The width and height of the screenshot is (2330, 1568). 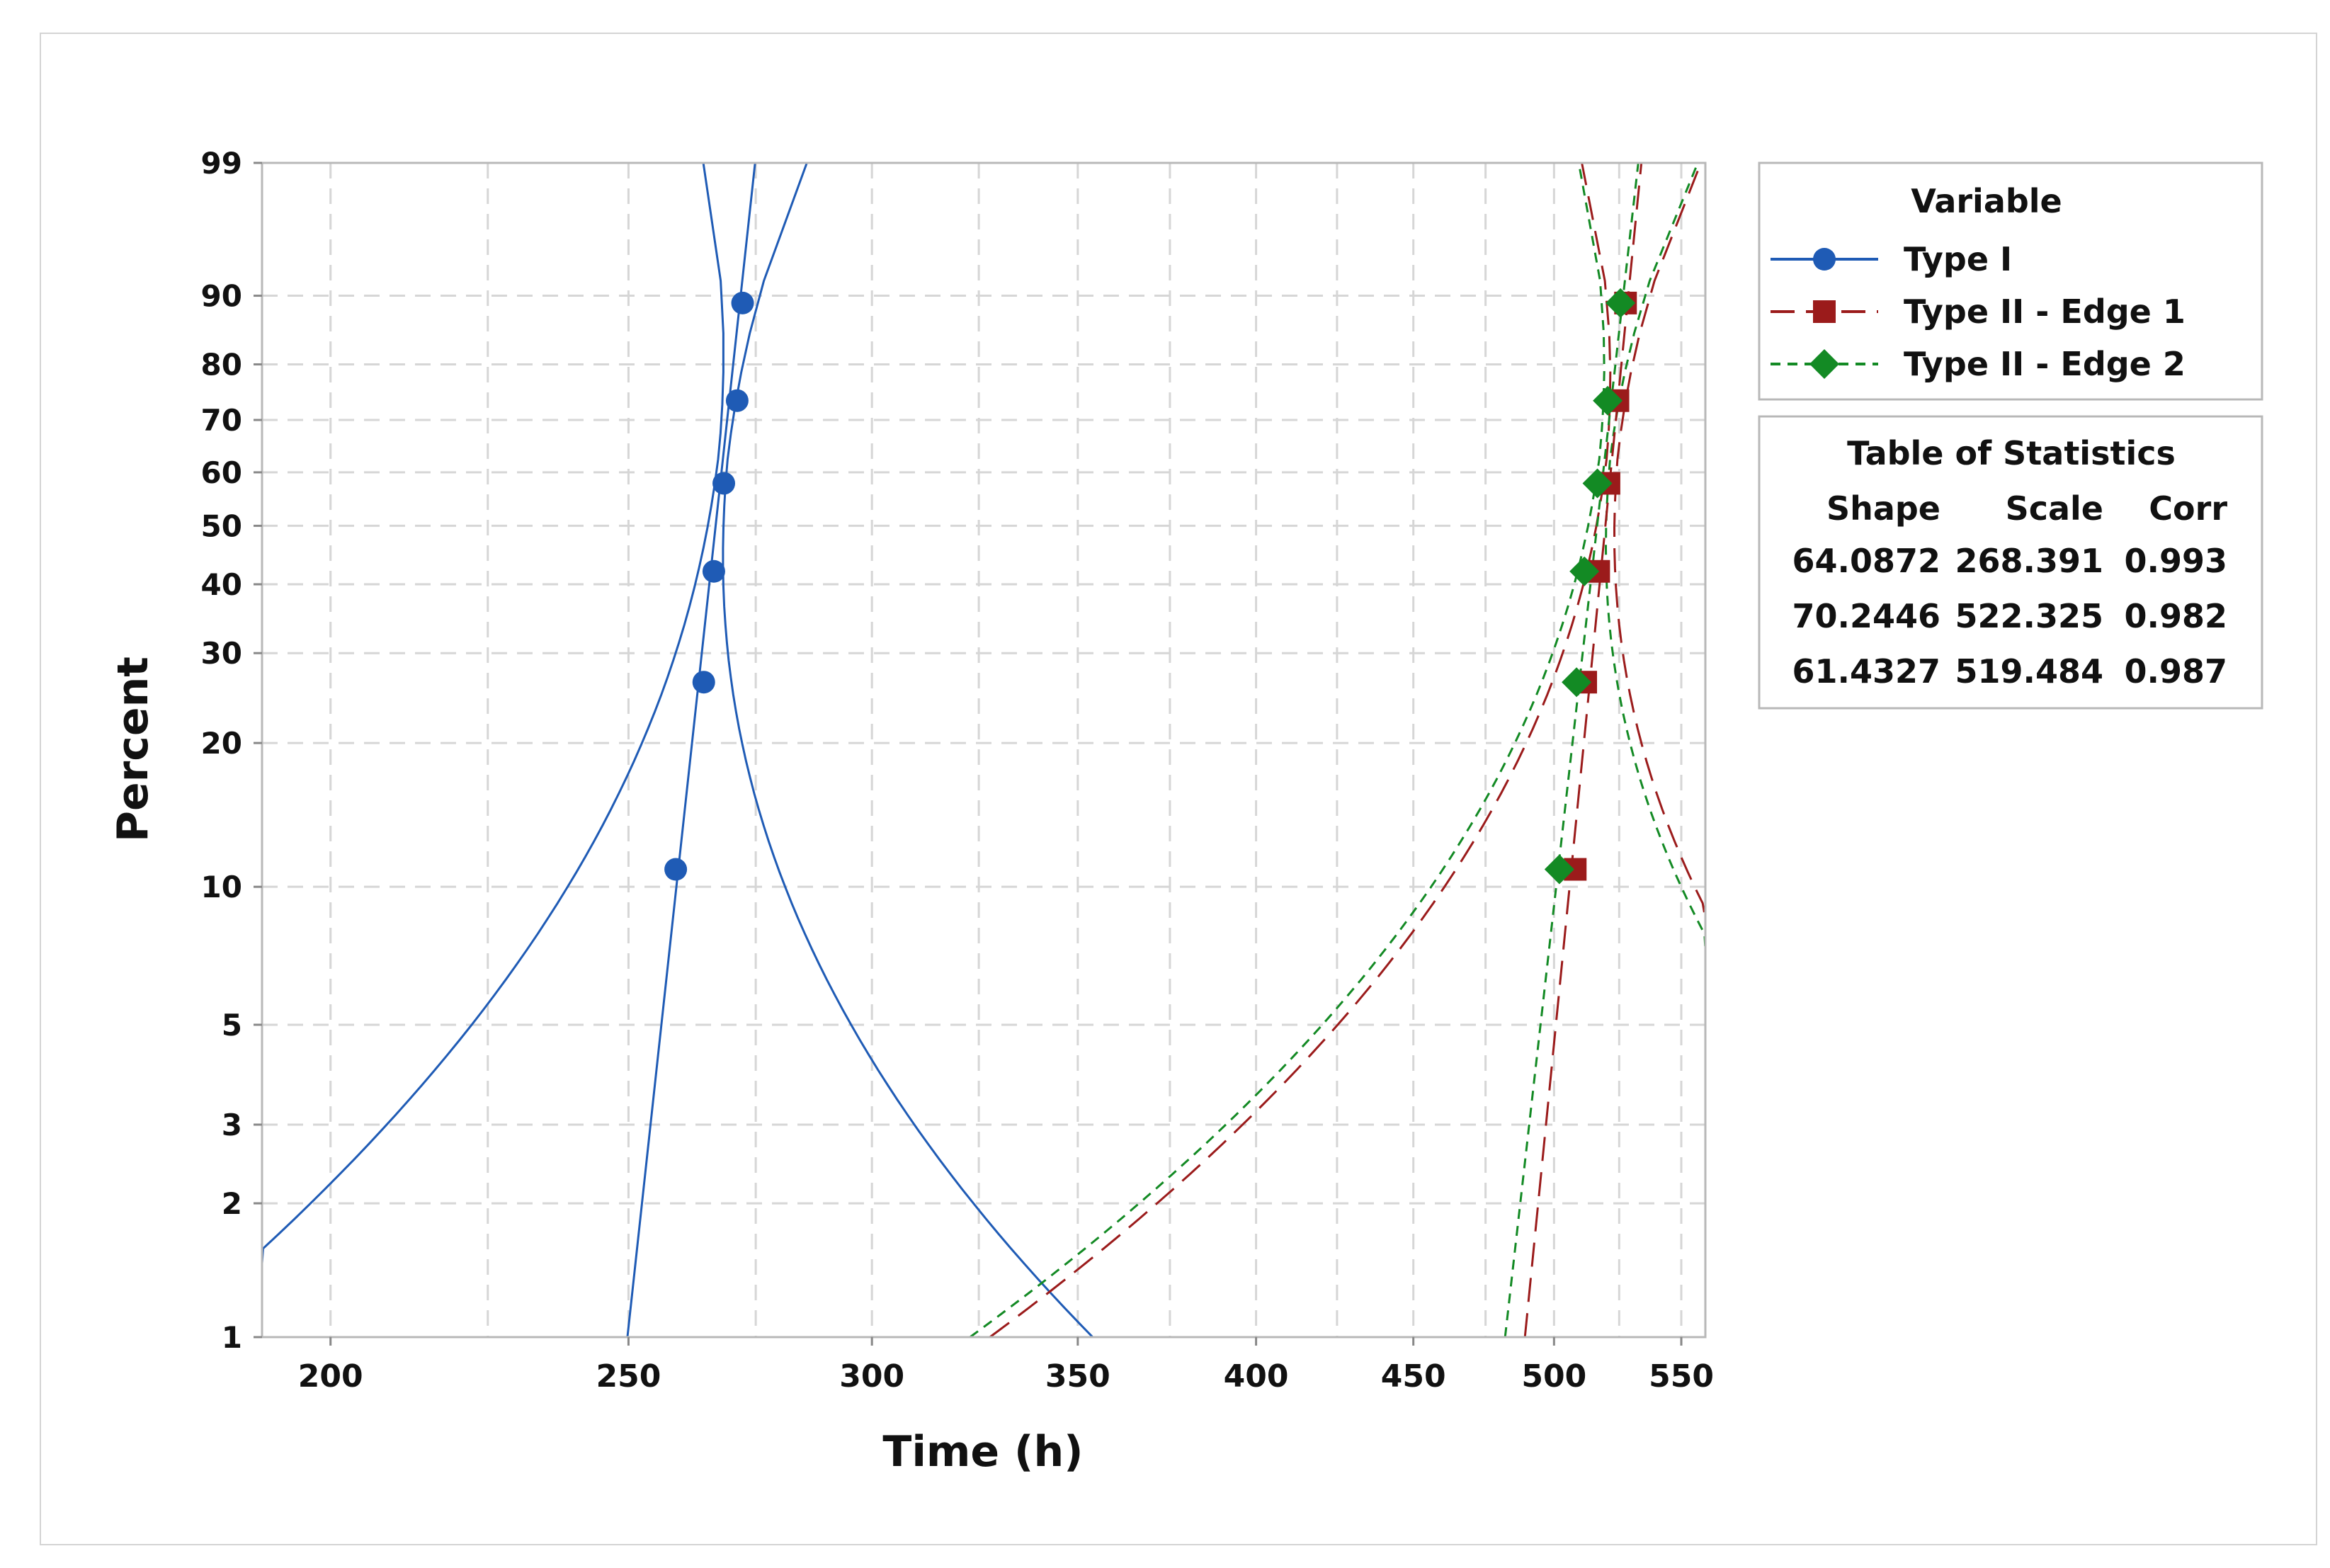 I want to click on statistics-cell: 70.2446, so click(x=1866, y=616).